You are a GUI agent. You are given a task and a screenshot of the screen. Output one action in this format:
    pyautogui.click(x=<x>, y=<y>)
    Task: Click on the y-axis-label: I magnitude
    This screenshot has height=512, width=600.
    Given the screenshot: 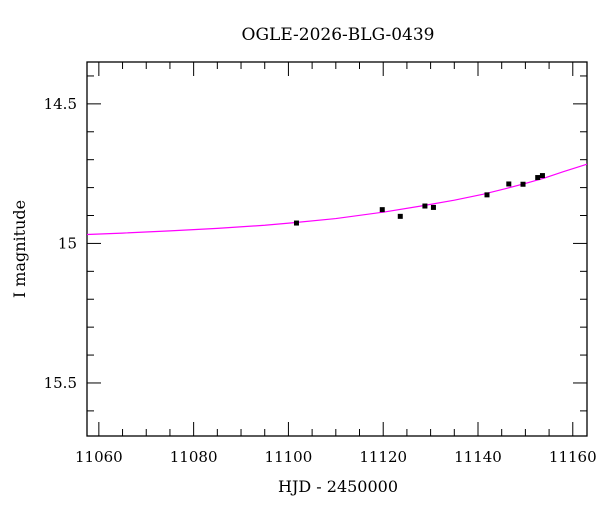 What is the action you would take?
    pyautogui.click(x=19, y=249)
    